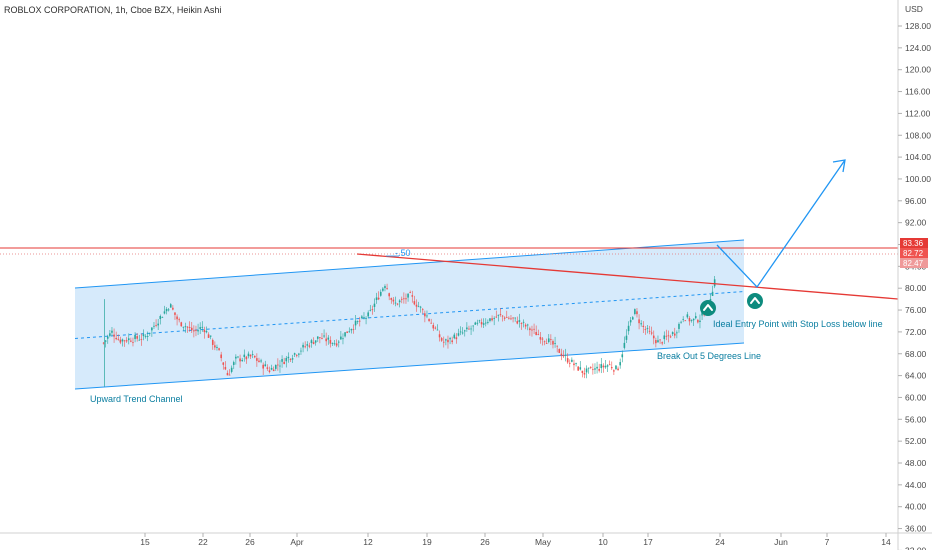 The width and height of the screenshot is (932, 550). I want to click on last-close-price-box: 82.72, so click(914, 253).